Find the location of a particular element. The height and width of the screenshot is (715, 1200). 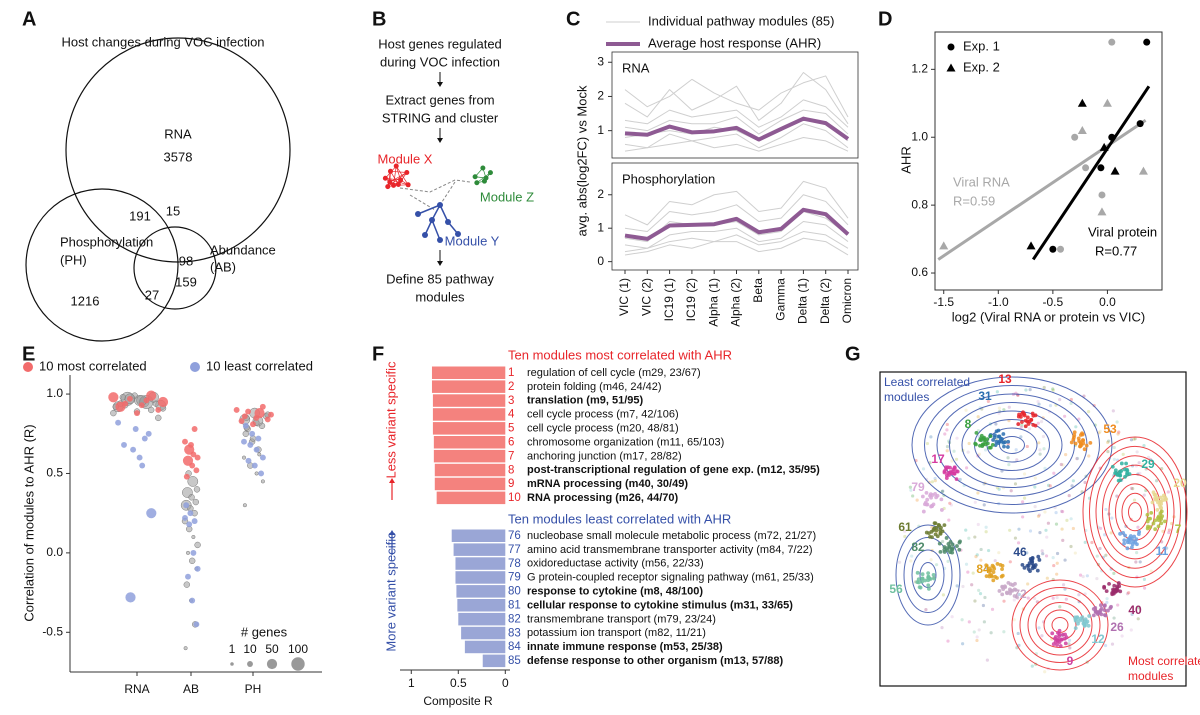

x-tick-label: RNA is located at coordinates (136, 689).